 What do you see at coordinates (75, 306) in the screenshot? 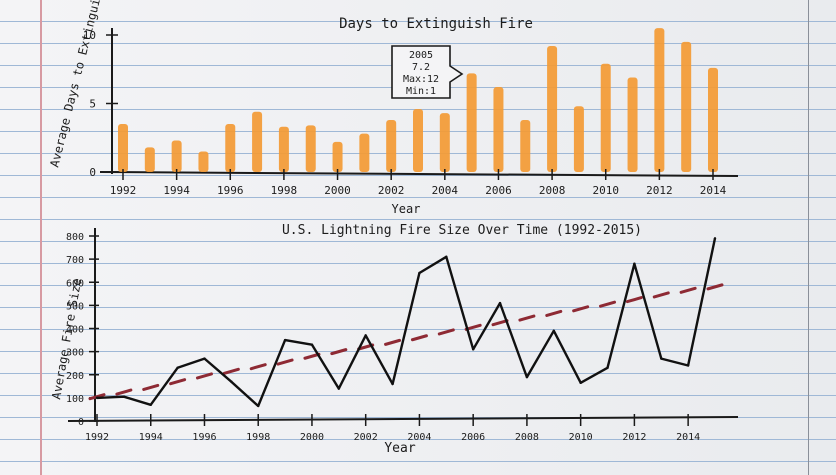
I see `y-tick-label-500: 500` at bounding box center [75, 306].